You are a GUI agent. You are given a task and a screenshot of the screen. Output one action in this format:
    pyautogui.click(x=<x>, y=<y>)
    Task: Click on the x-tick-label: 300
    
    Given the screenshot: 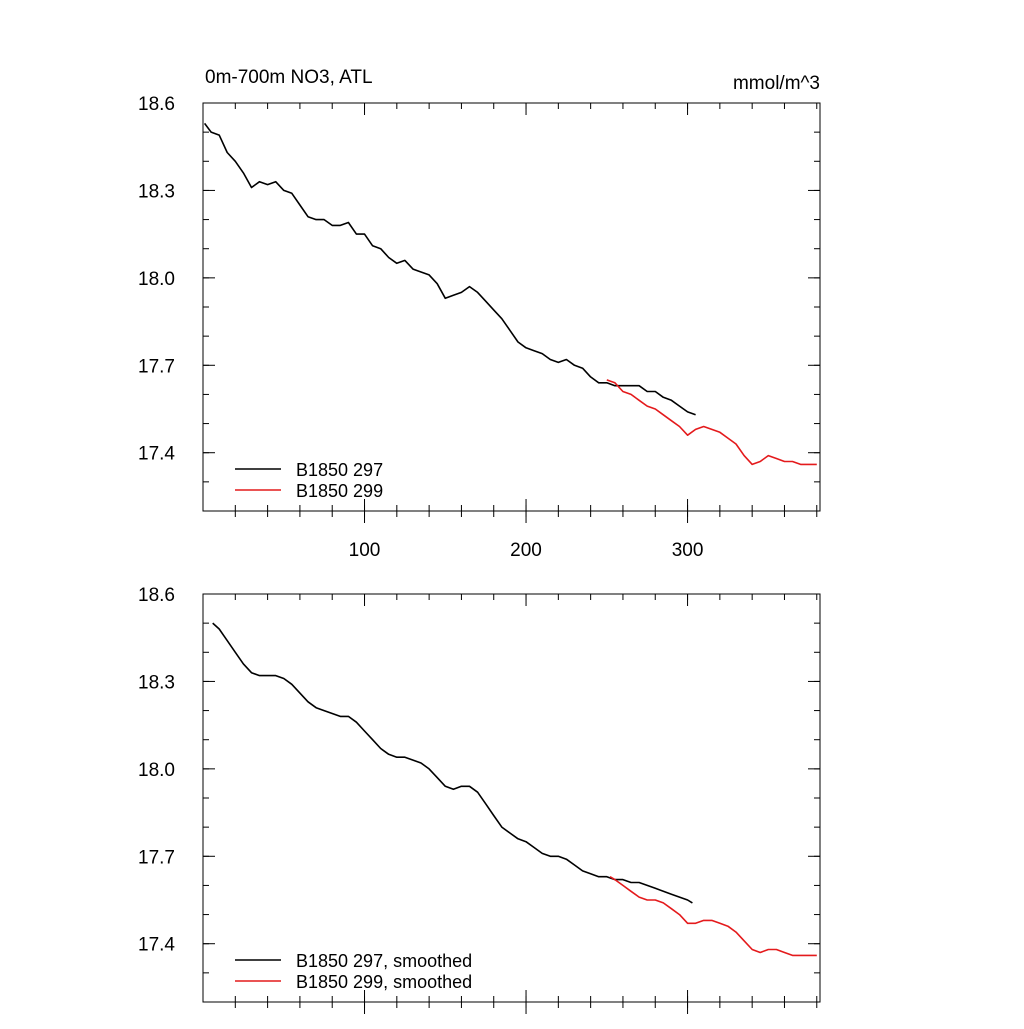 What is the action you would take?
    pyautogui.click(x=688, y=550)
    